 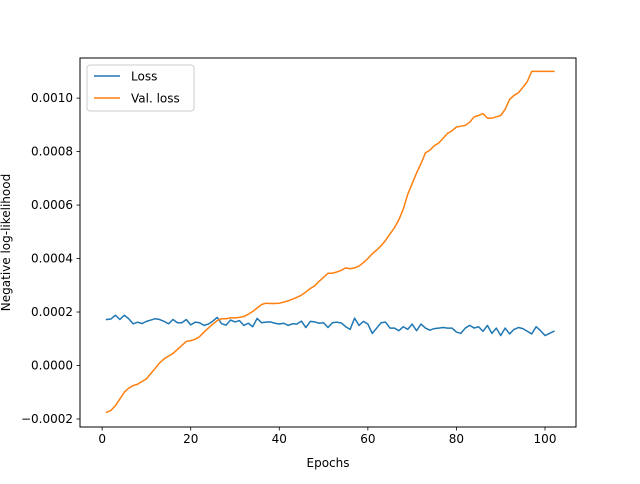 I want to click on legend-label-1: Val. loss, so click(x=155, y=99).